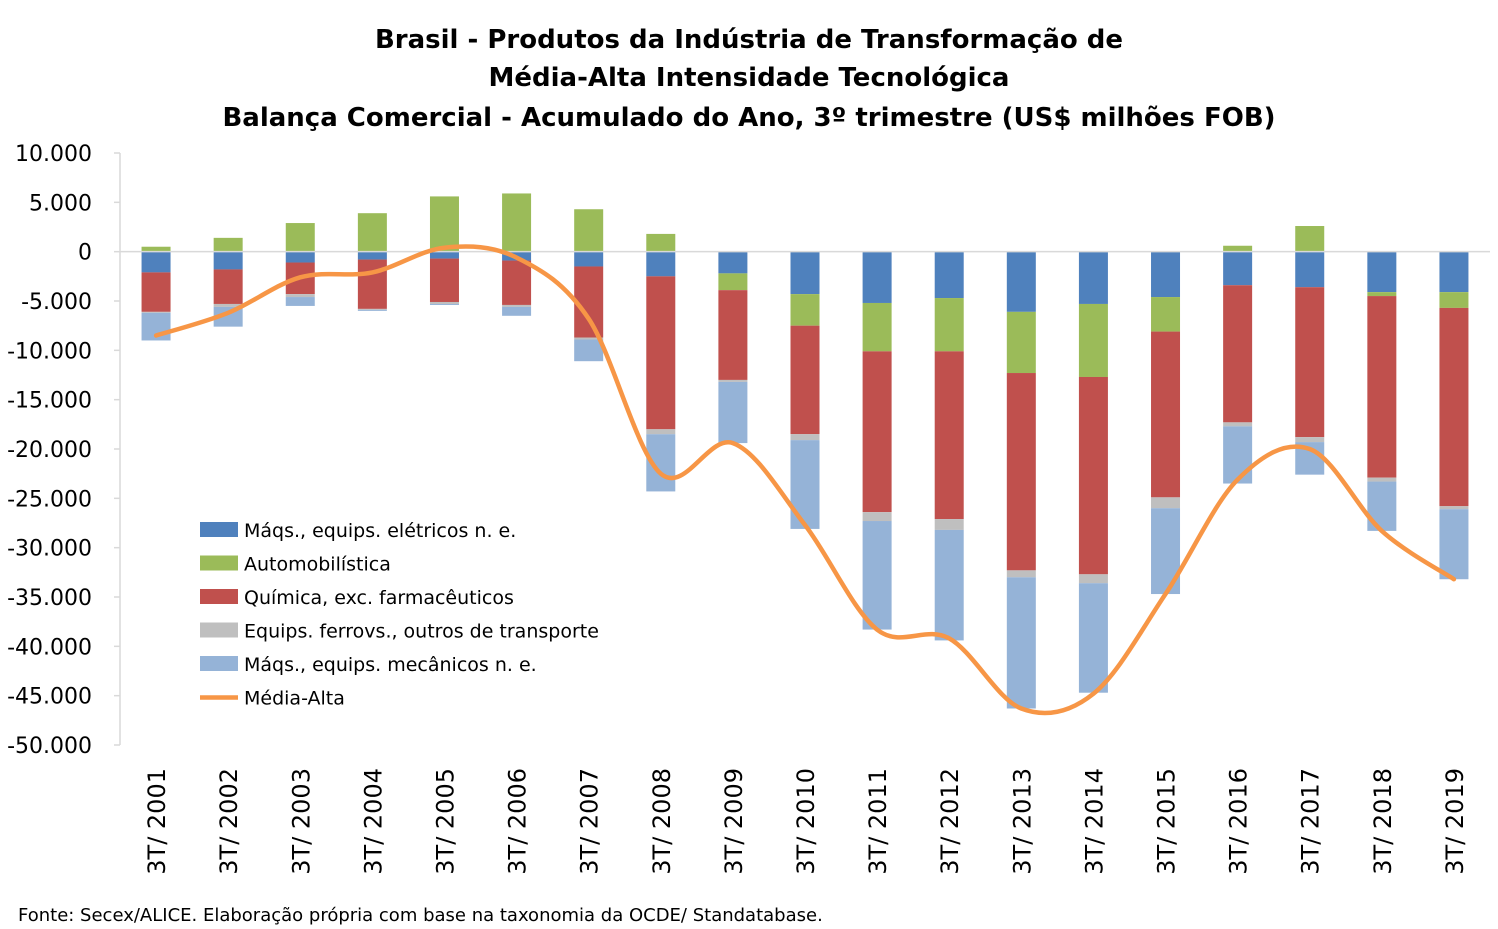 Image resolution: width=1498 pixels, height=929 pixels. I want to click on legend-label: Máqs., equips. mecânicos n. e., so click(390, 665).